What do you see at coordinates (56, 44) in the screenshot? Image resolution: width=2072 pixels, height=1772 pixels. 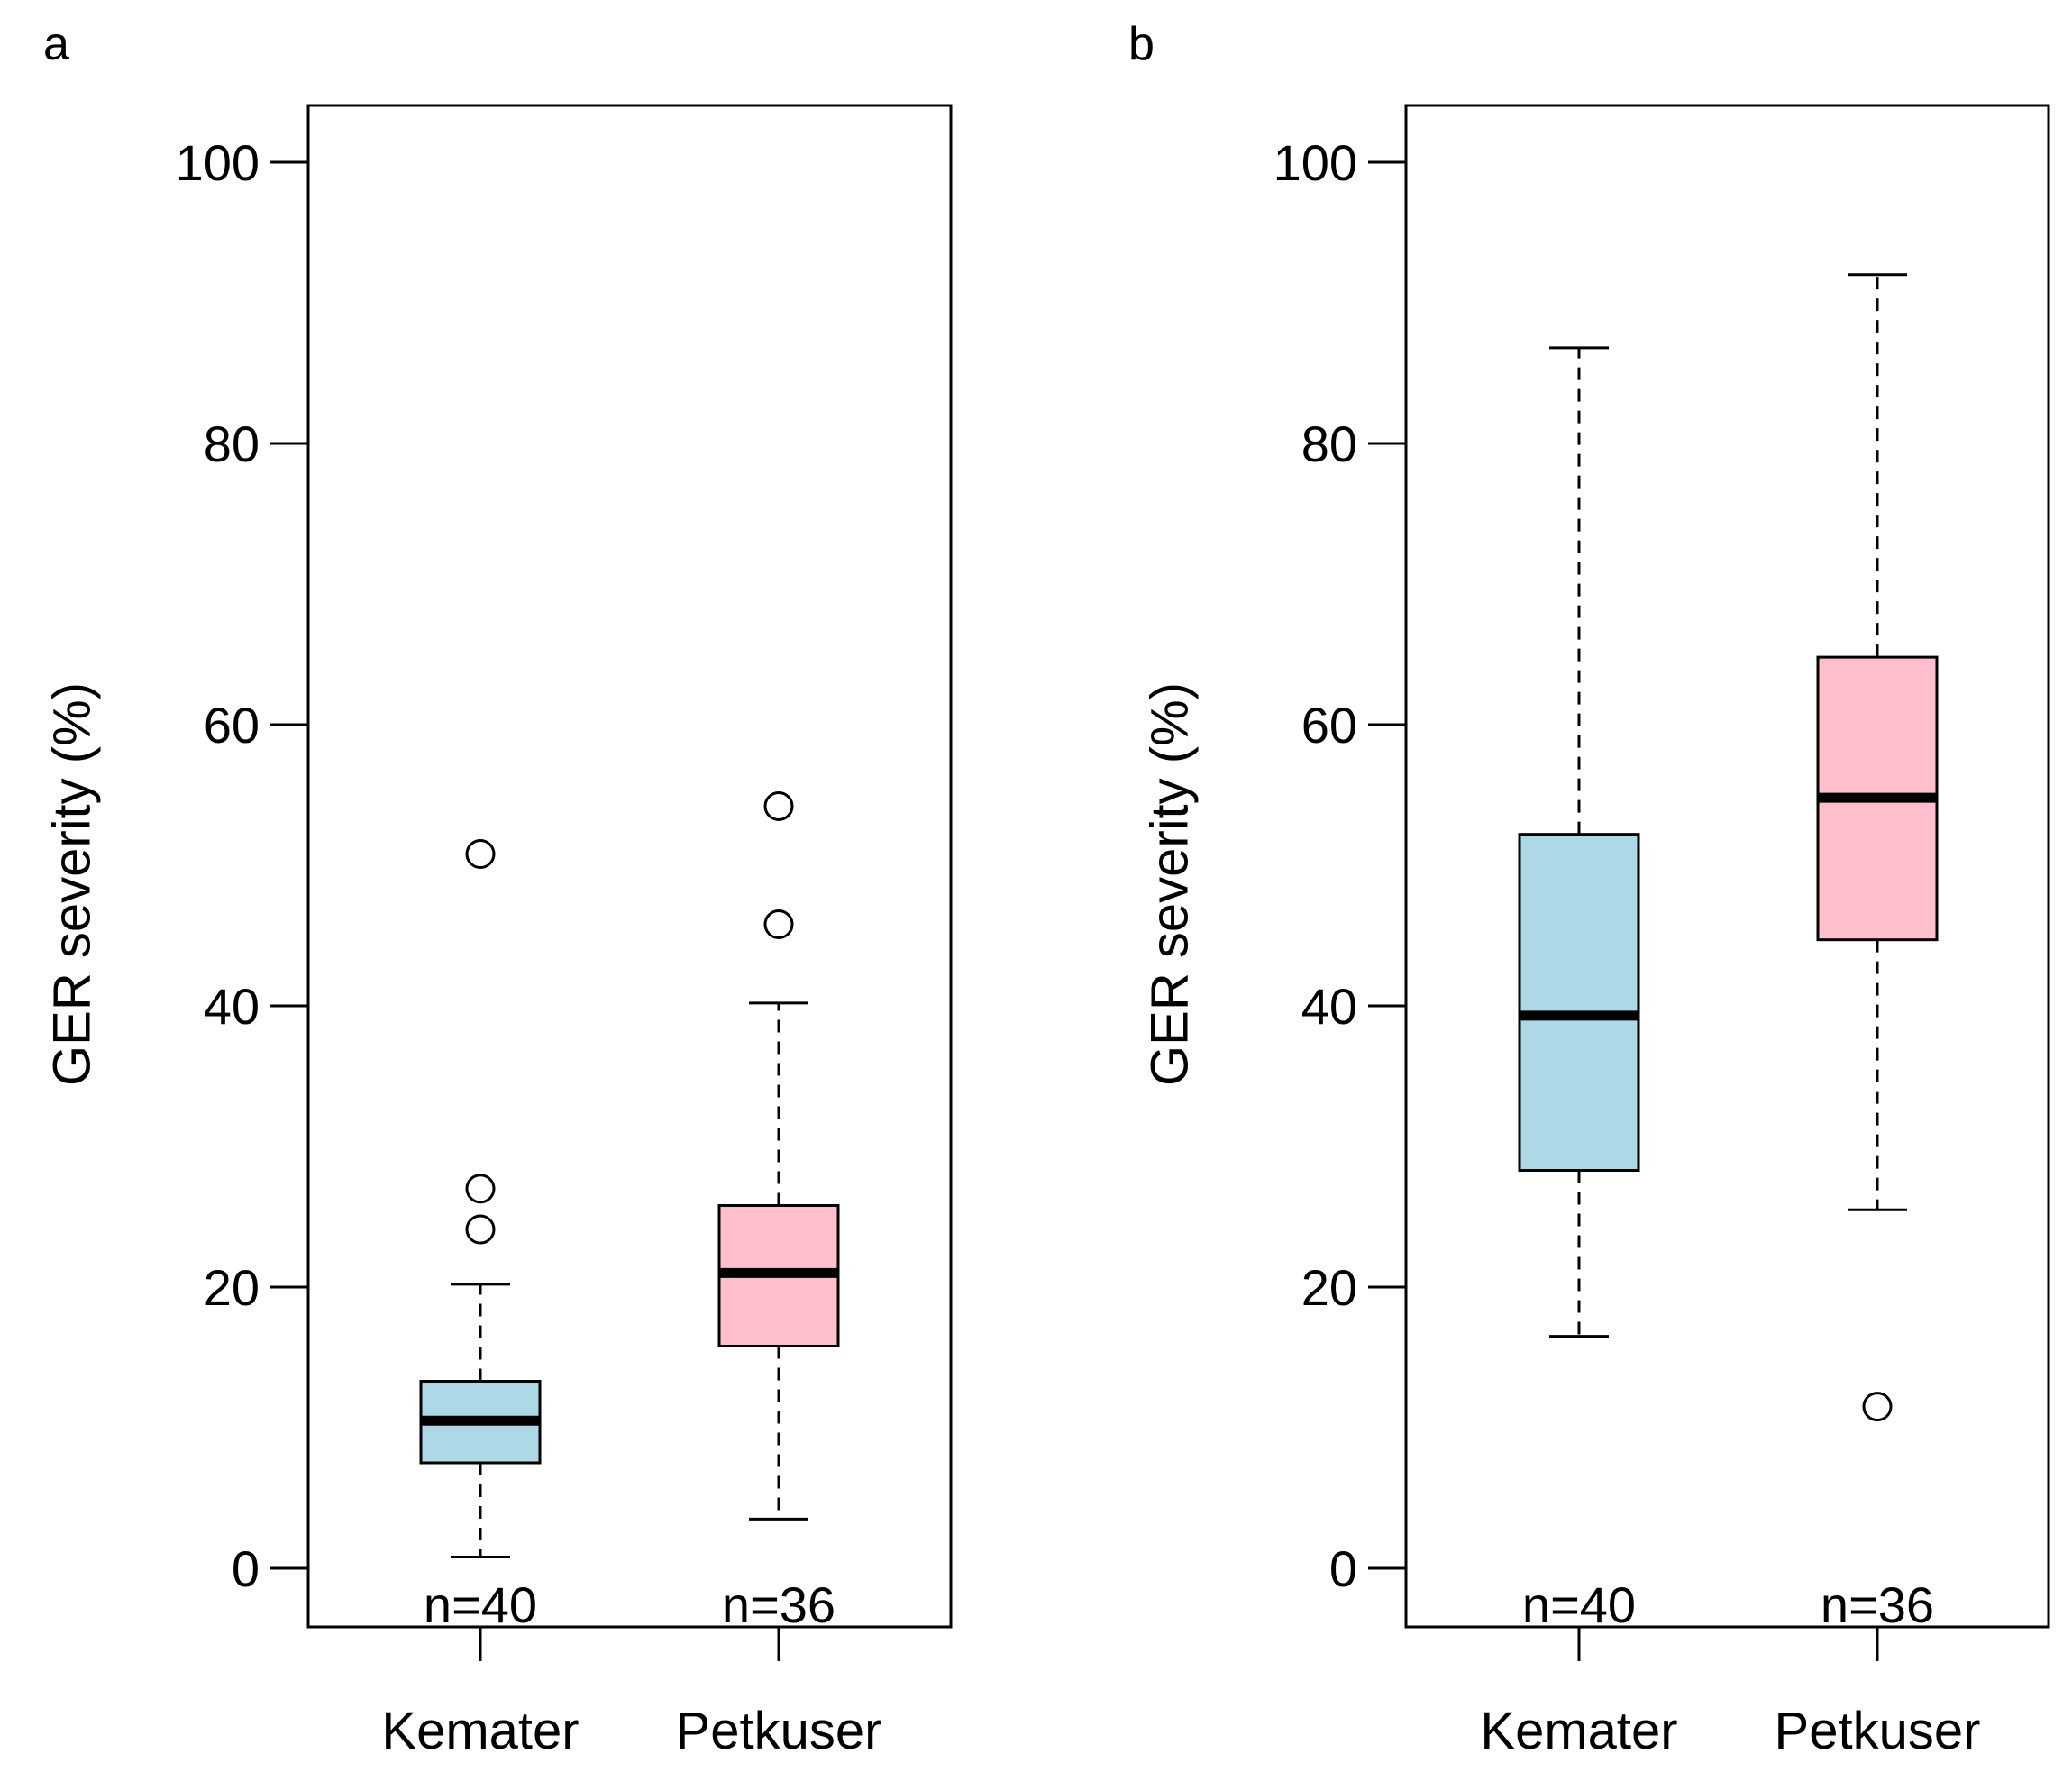 I see `panel-letter: a` at bounding box center [56, 44].